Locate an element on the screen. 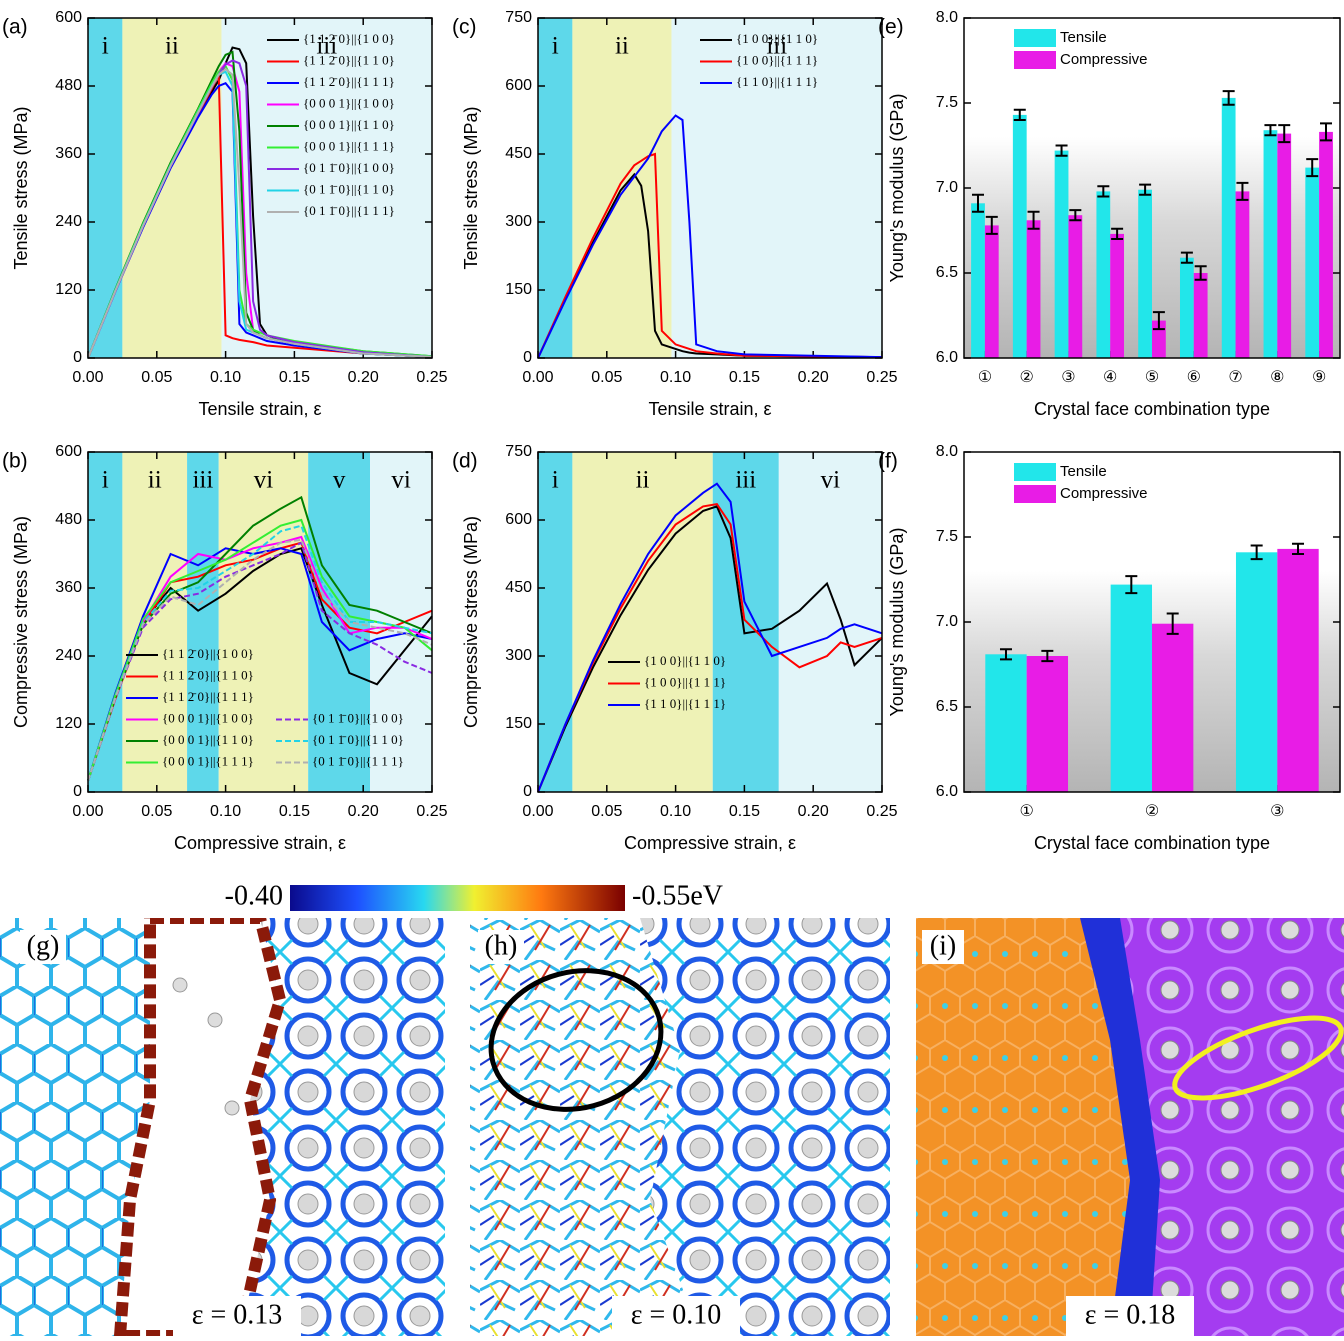 The image size is (1344, 1341). legend-label: {1 1 2̄ 0}||{1 0 0} is located at coordinates (208, 653).